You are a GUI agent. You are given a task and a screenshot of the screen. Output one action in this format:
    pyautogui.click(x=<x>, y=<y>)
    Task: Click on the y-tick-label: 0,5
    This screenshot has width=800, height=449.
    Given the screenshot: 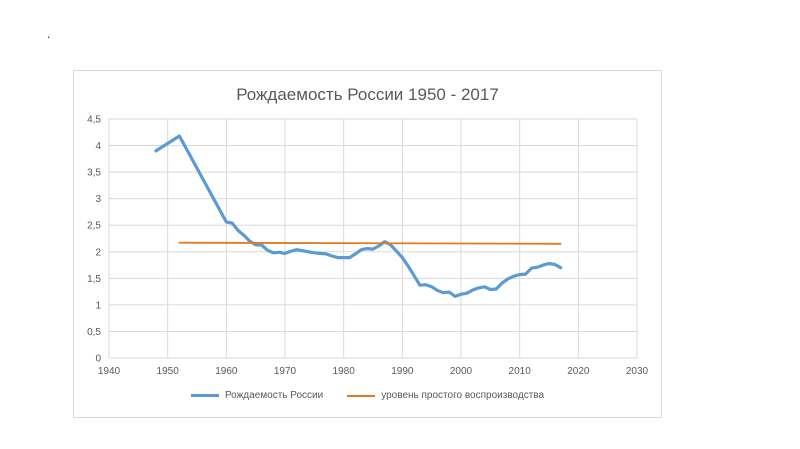 What is the action you would take?
    pyautogui.click(x=94, y=332)
    